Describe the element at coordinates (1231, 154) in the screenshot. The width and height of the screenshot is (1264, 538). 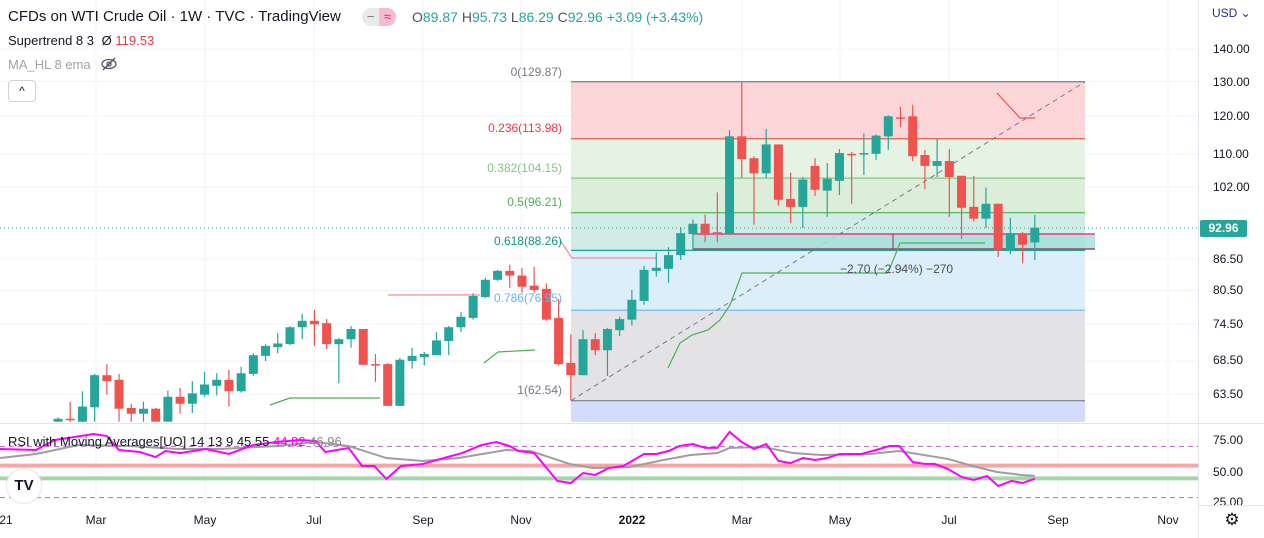
I see `price-tick: 110.00` at that location.